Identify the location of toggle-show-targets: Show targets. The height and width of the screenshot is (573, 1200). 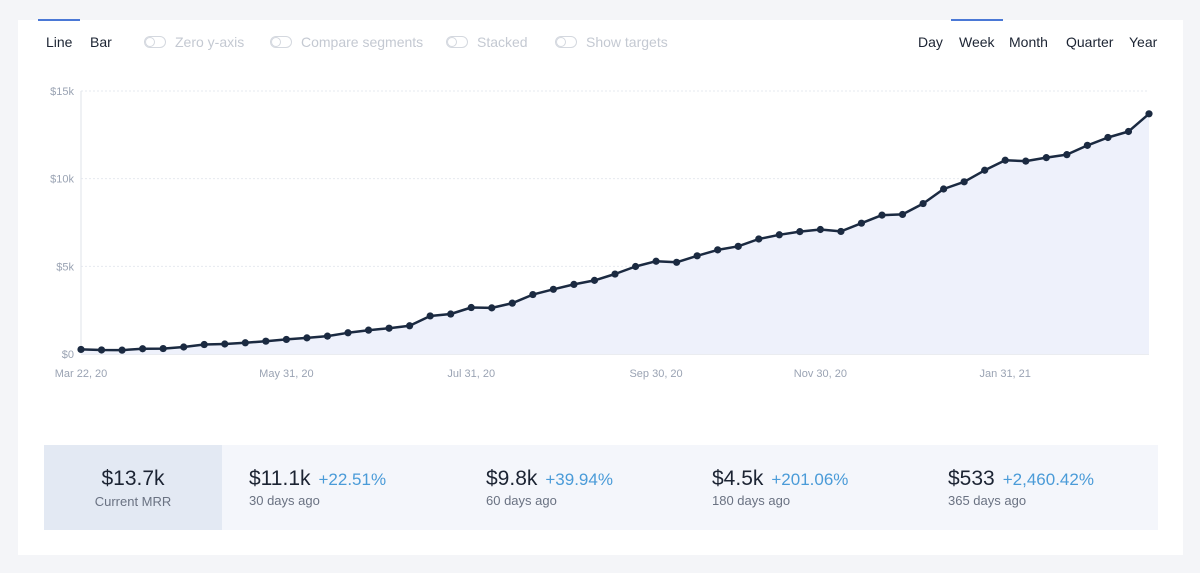
(611, 42).